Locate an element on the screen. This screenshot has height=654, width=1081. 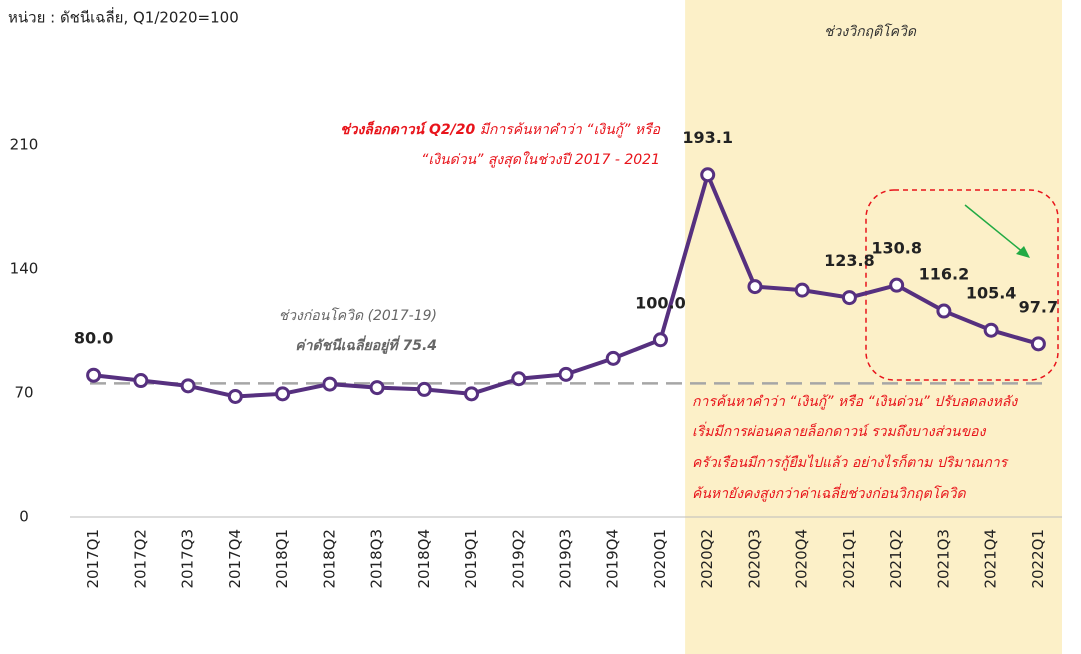
value-label: 193.1 is located at coordinates (707, 137).